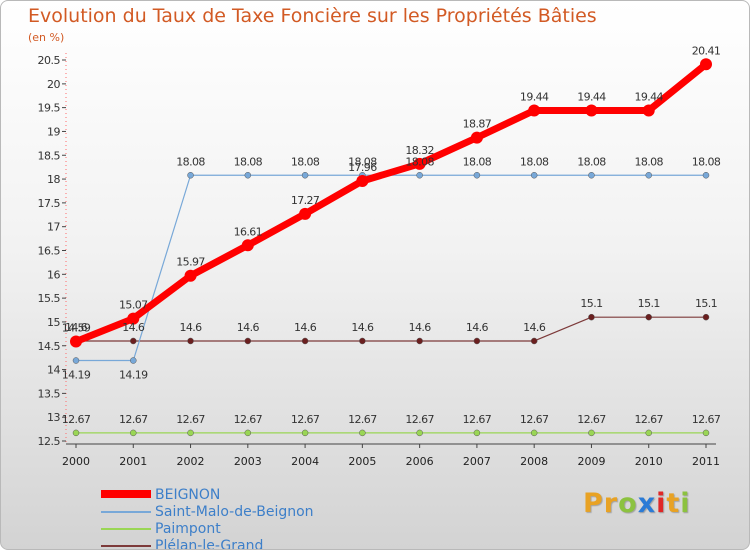  I want to click on y-tick-label: 19, so click(53, 131).